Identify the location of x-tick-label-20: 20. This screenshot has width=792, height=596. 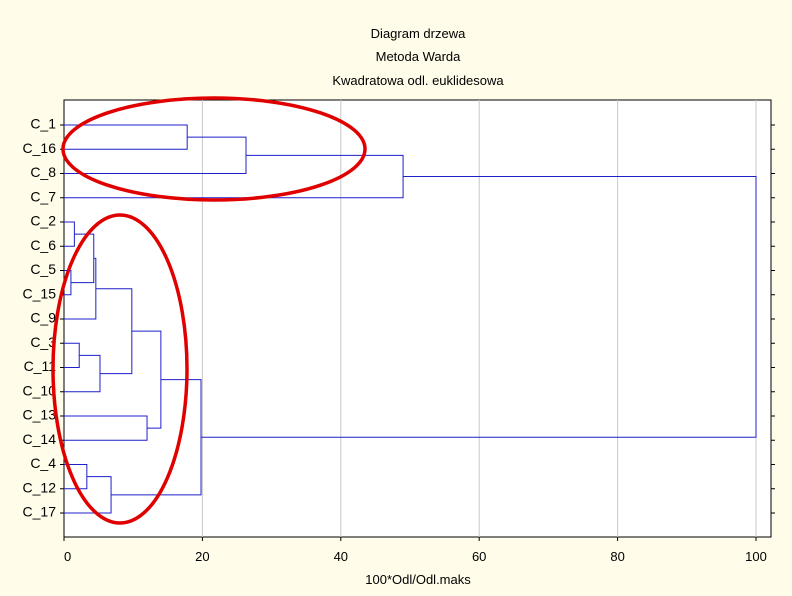
(202, 556).